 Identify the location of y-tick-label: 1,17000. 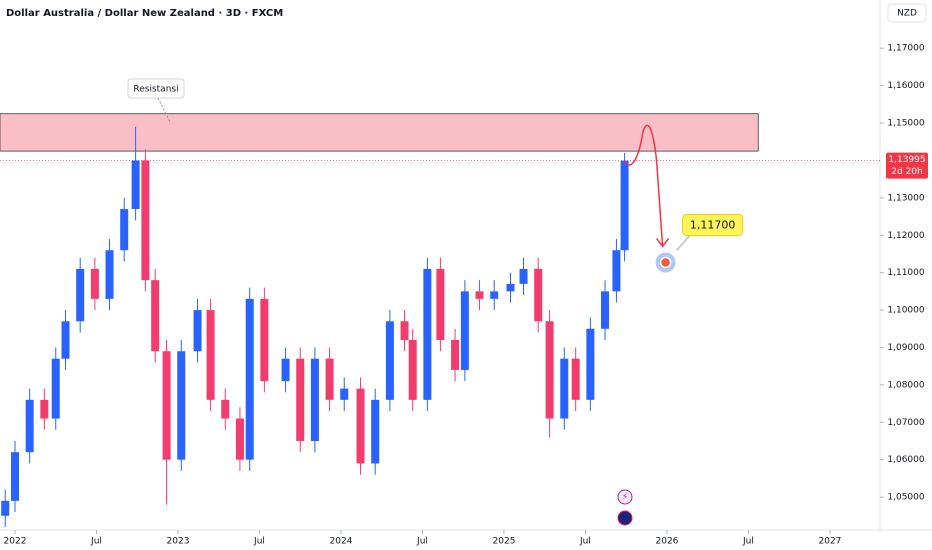
(905, 49).